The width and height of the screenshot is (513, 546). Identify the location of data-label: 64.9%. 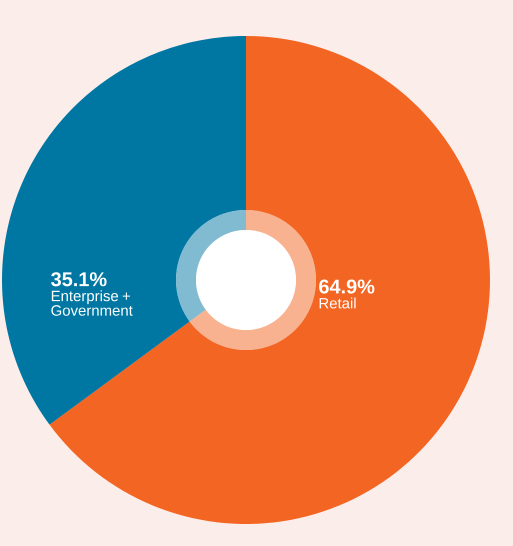
(346, 287).